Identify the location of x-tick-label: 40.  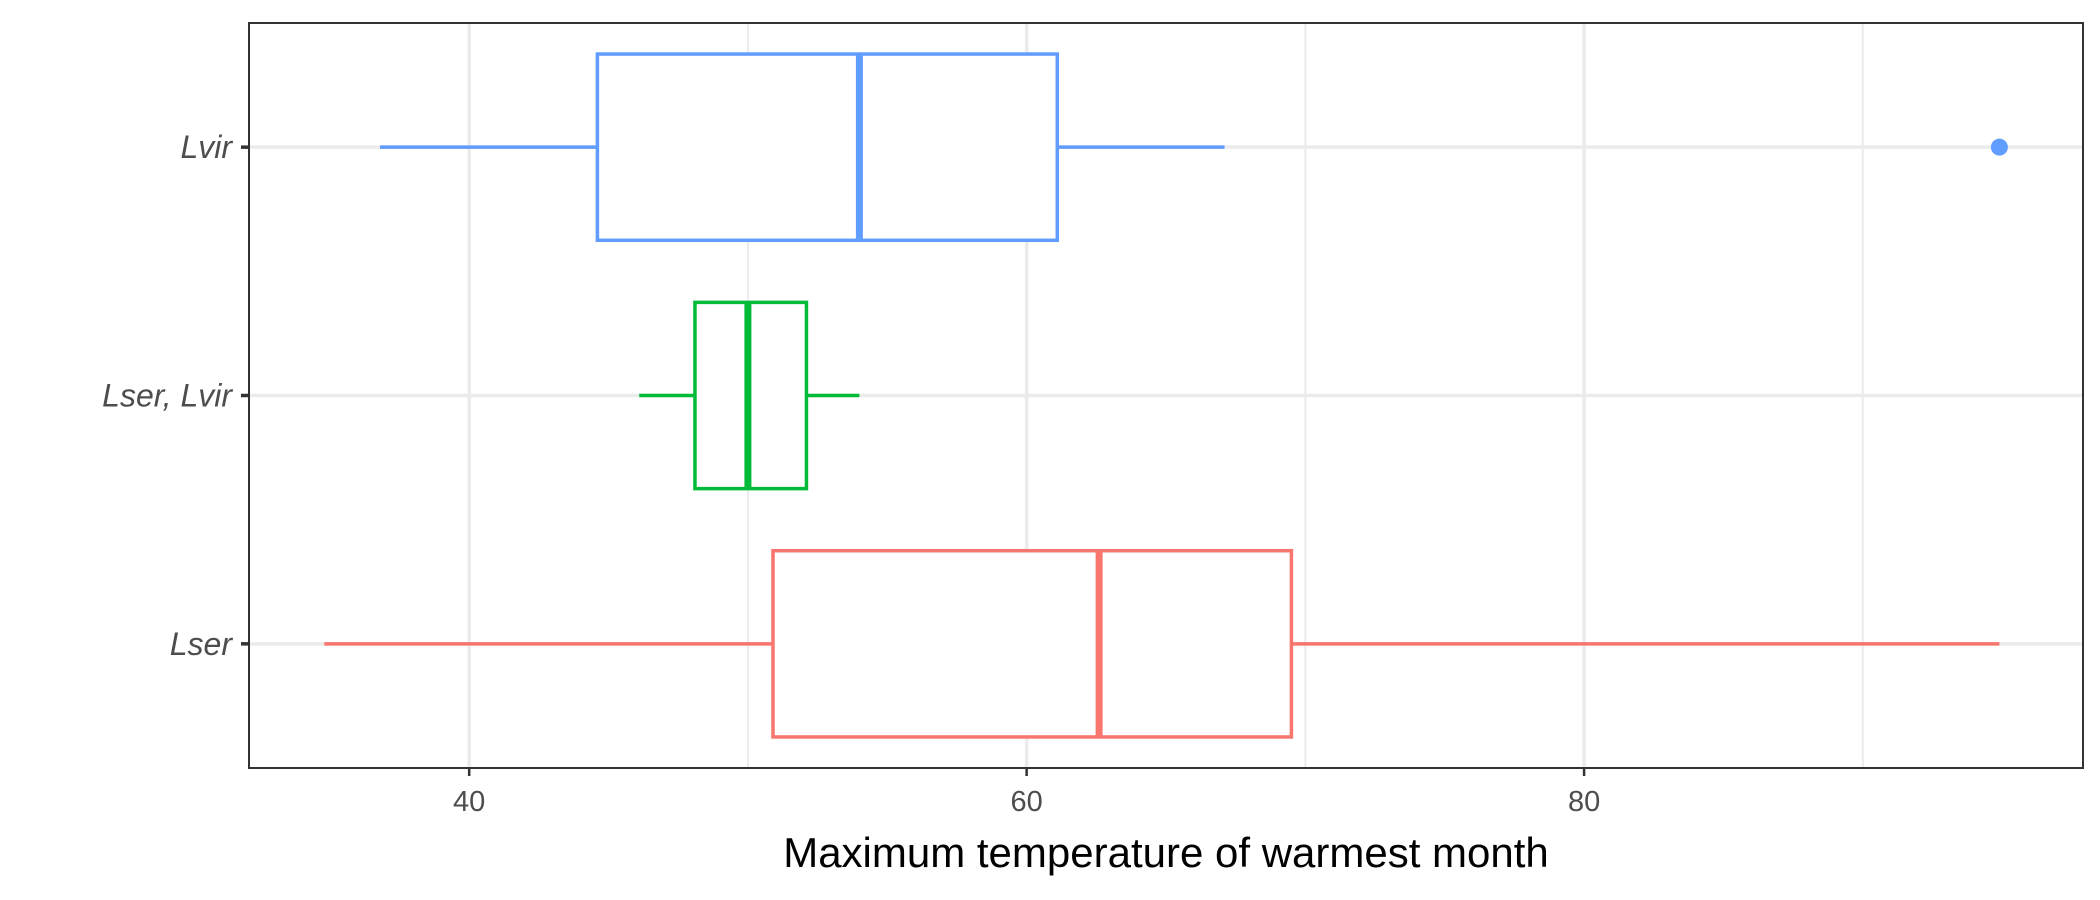
(469, 802).